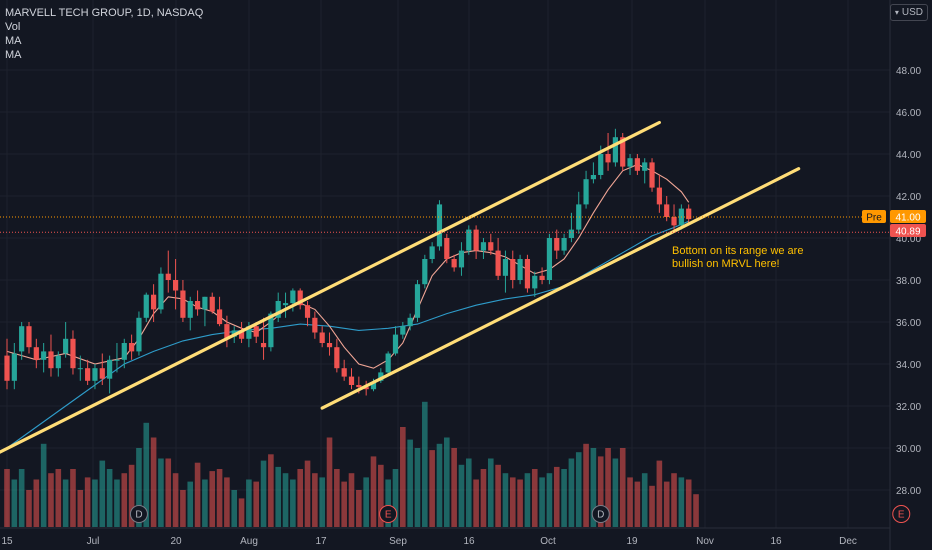 The height and width of the screenshot is (550, 932). I want to click on chart-legend: MARVELL TECH GROUP, 1D, NASDAQ Vol MA MA, so click(104, 34).